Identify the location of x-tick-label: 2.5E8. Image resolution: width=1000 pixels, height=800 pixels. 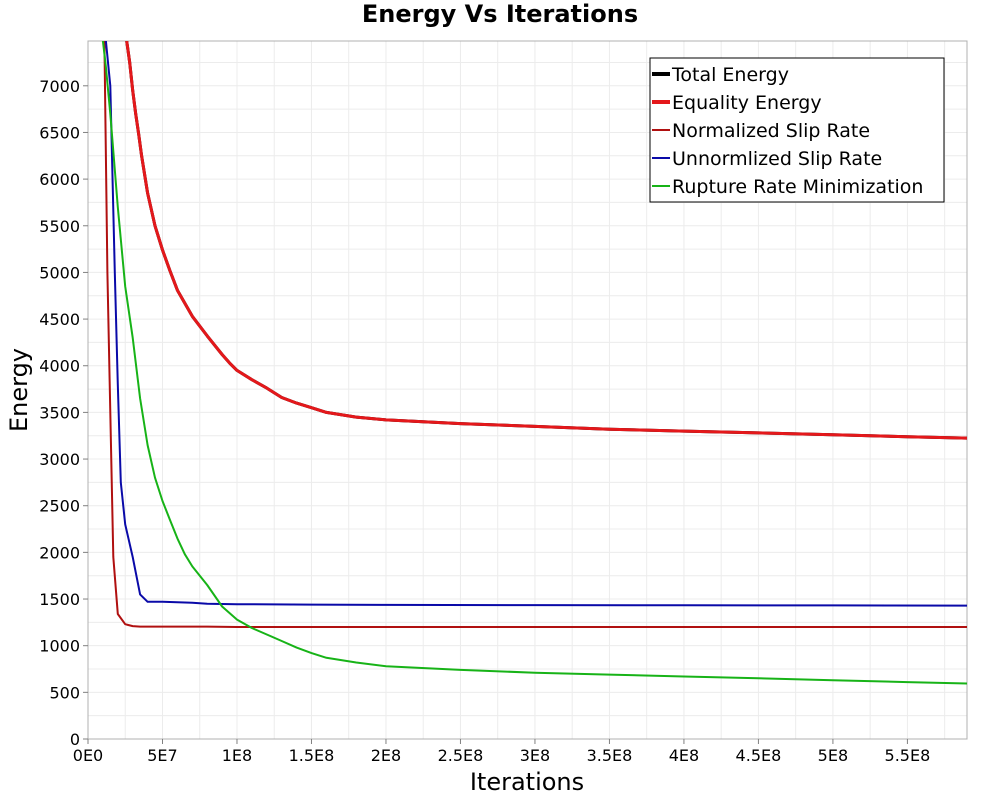
(461, 755).